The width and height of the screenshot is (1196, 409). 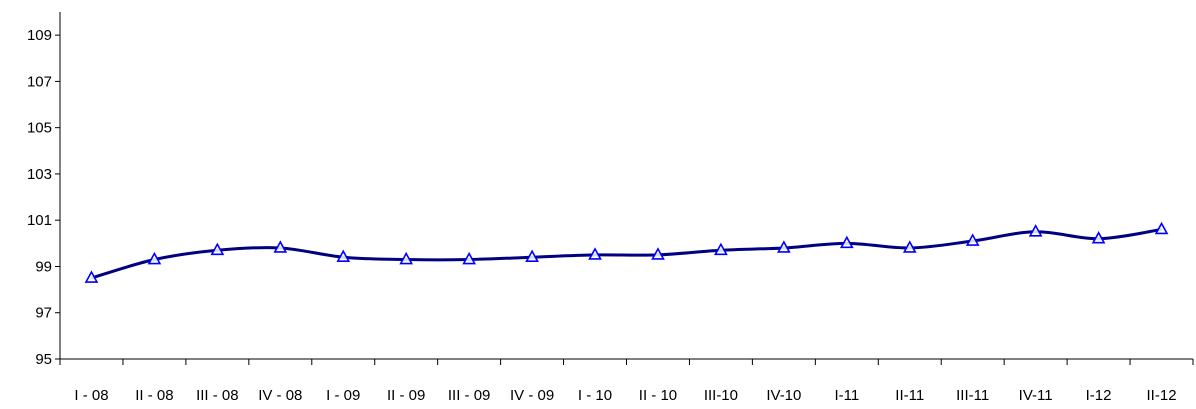 I want to click on x-tick-label: I-11, so click(x=846, y=395).